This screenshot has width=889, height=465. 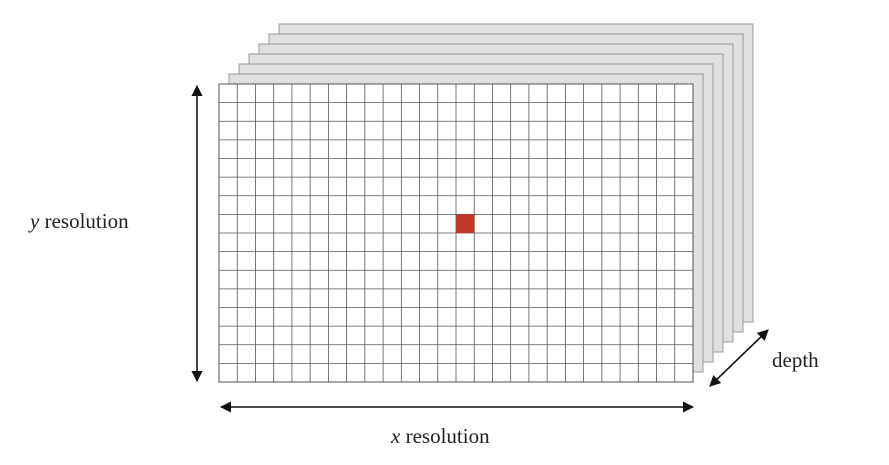 I want to click on y-variable: y, so click(x=35, y=221).